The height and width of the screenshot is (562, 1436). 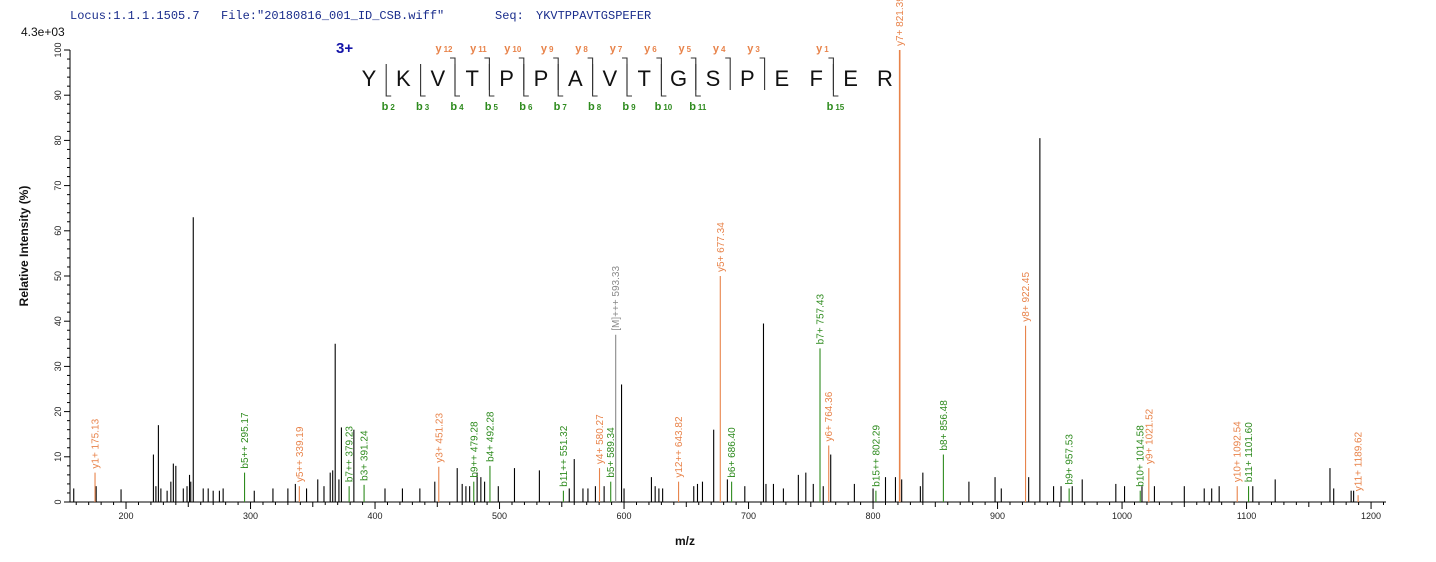 I want to click on sequence-residue: F, so click(x=815, y=78).